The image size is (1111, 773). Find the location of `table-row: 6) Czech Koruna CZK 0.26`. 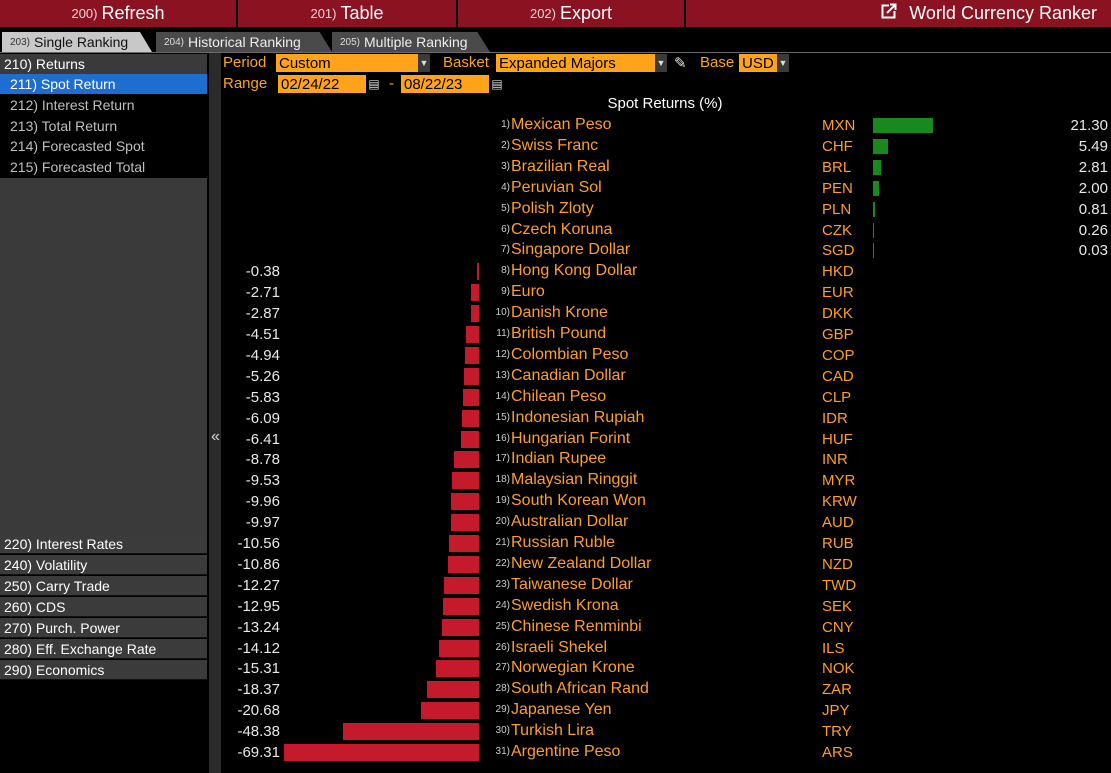

table-row: 6) Czech Koruna CZK 0.26 is located at coordinates (666, 230).